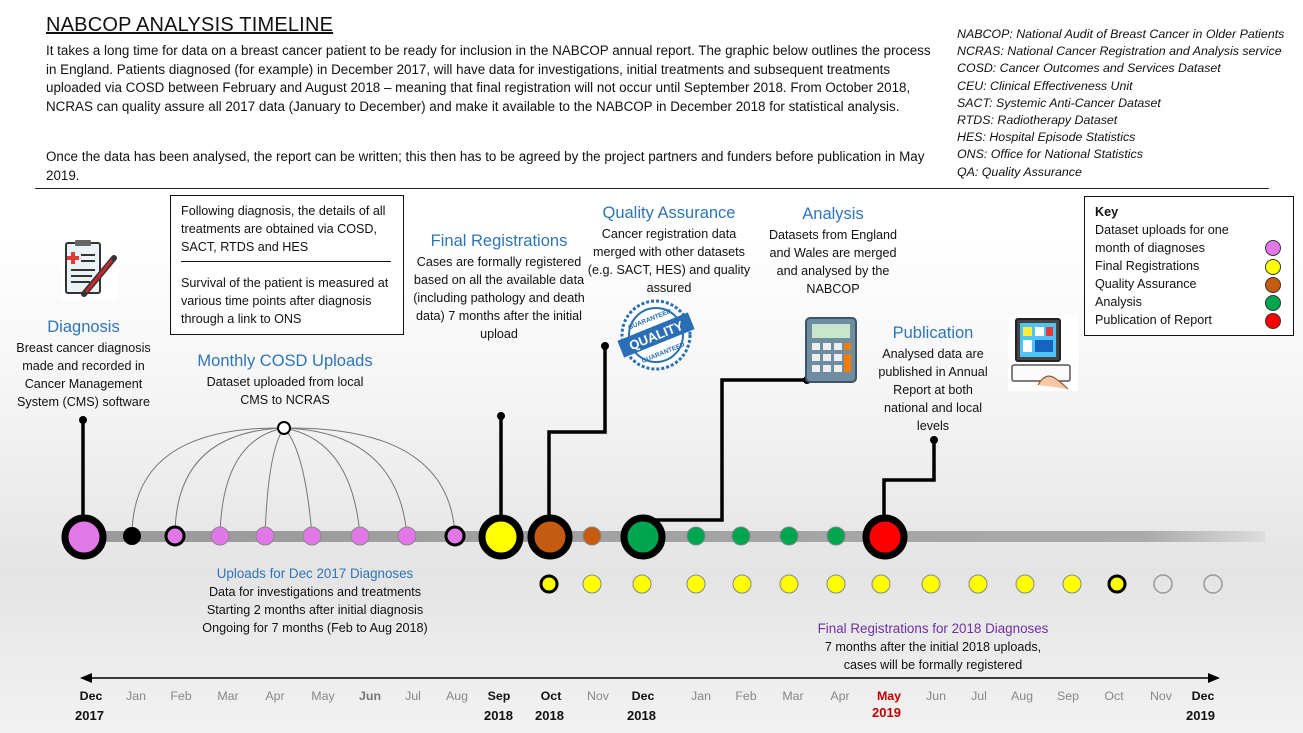  Describe the element at coordinates (643, 537) in the screenshot. I see `analysis-node` at that location.